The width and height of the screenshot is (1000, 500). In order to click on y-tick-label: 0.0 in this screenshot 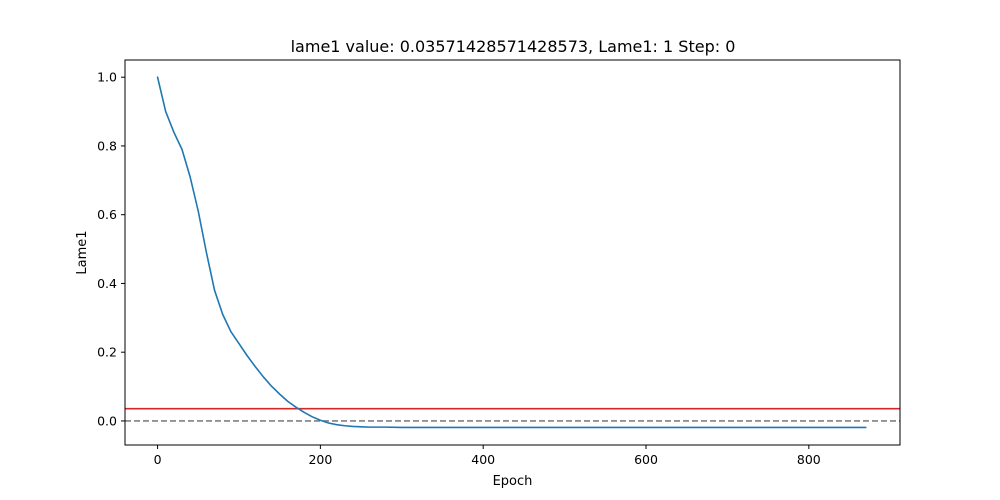, I will do `click(107, 420)`.